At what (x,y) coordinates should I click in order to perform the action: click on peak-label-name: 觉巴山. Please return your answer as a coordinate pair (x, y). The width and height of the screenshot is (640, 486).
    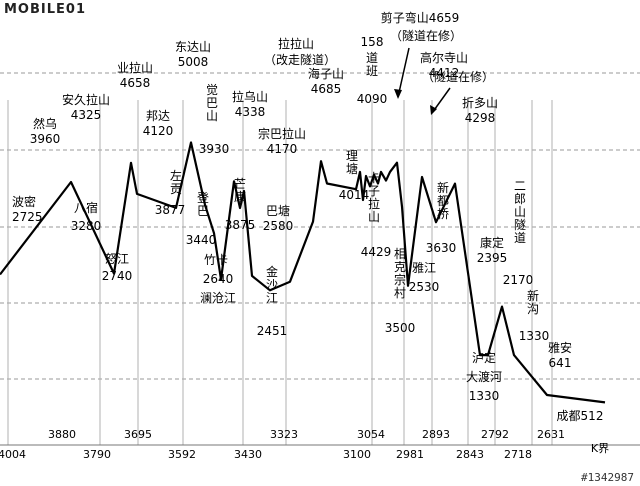
    Looking at the image, I should click on (212, 103).